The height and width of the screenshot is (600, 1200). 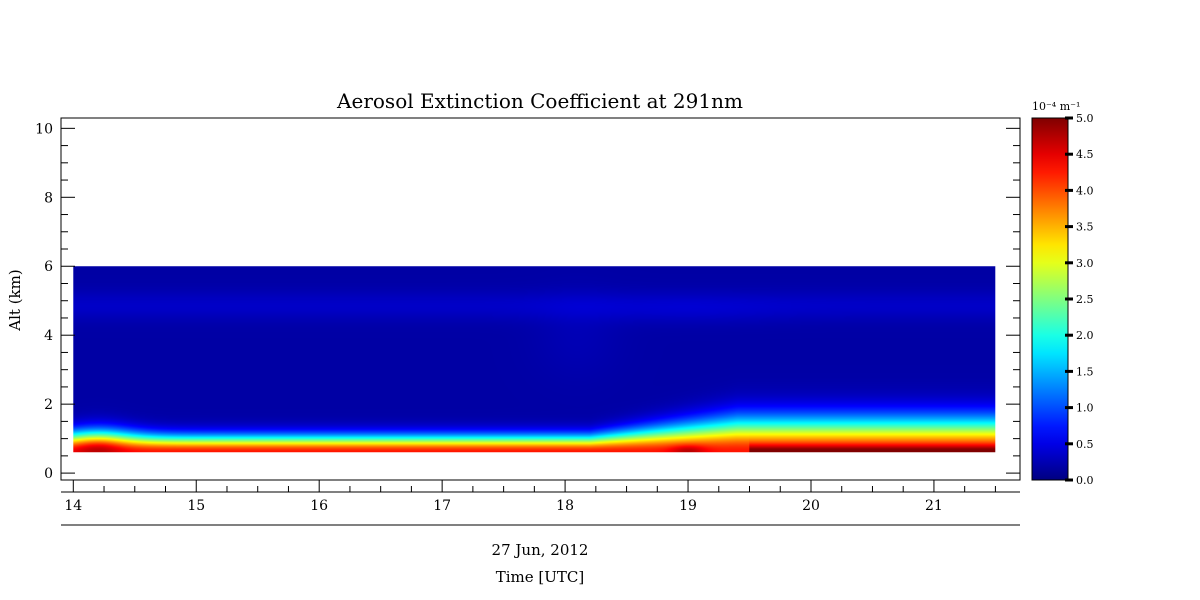 I want to click on x-tick-label: 16, so click(x=319, y=506).